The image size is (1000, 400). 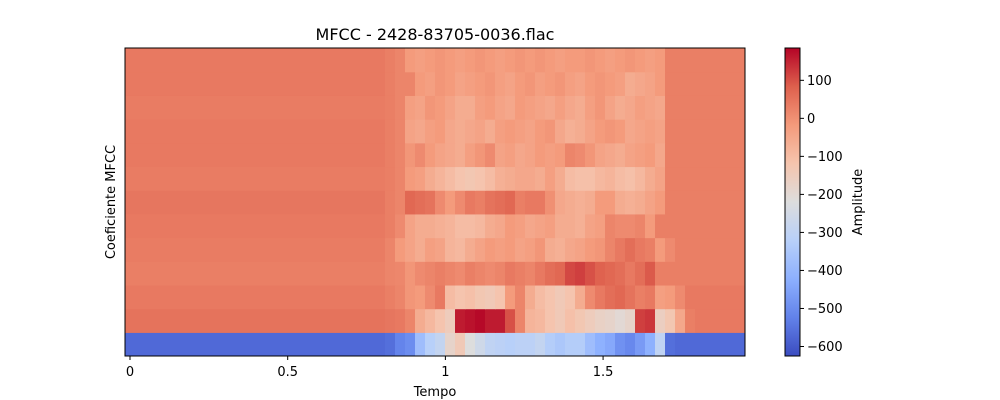 I want to click on heatmap-cell-c6-f17, so click(x=300, y=202).